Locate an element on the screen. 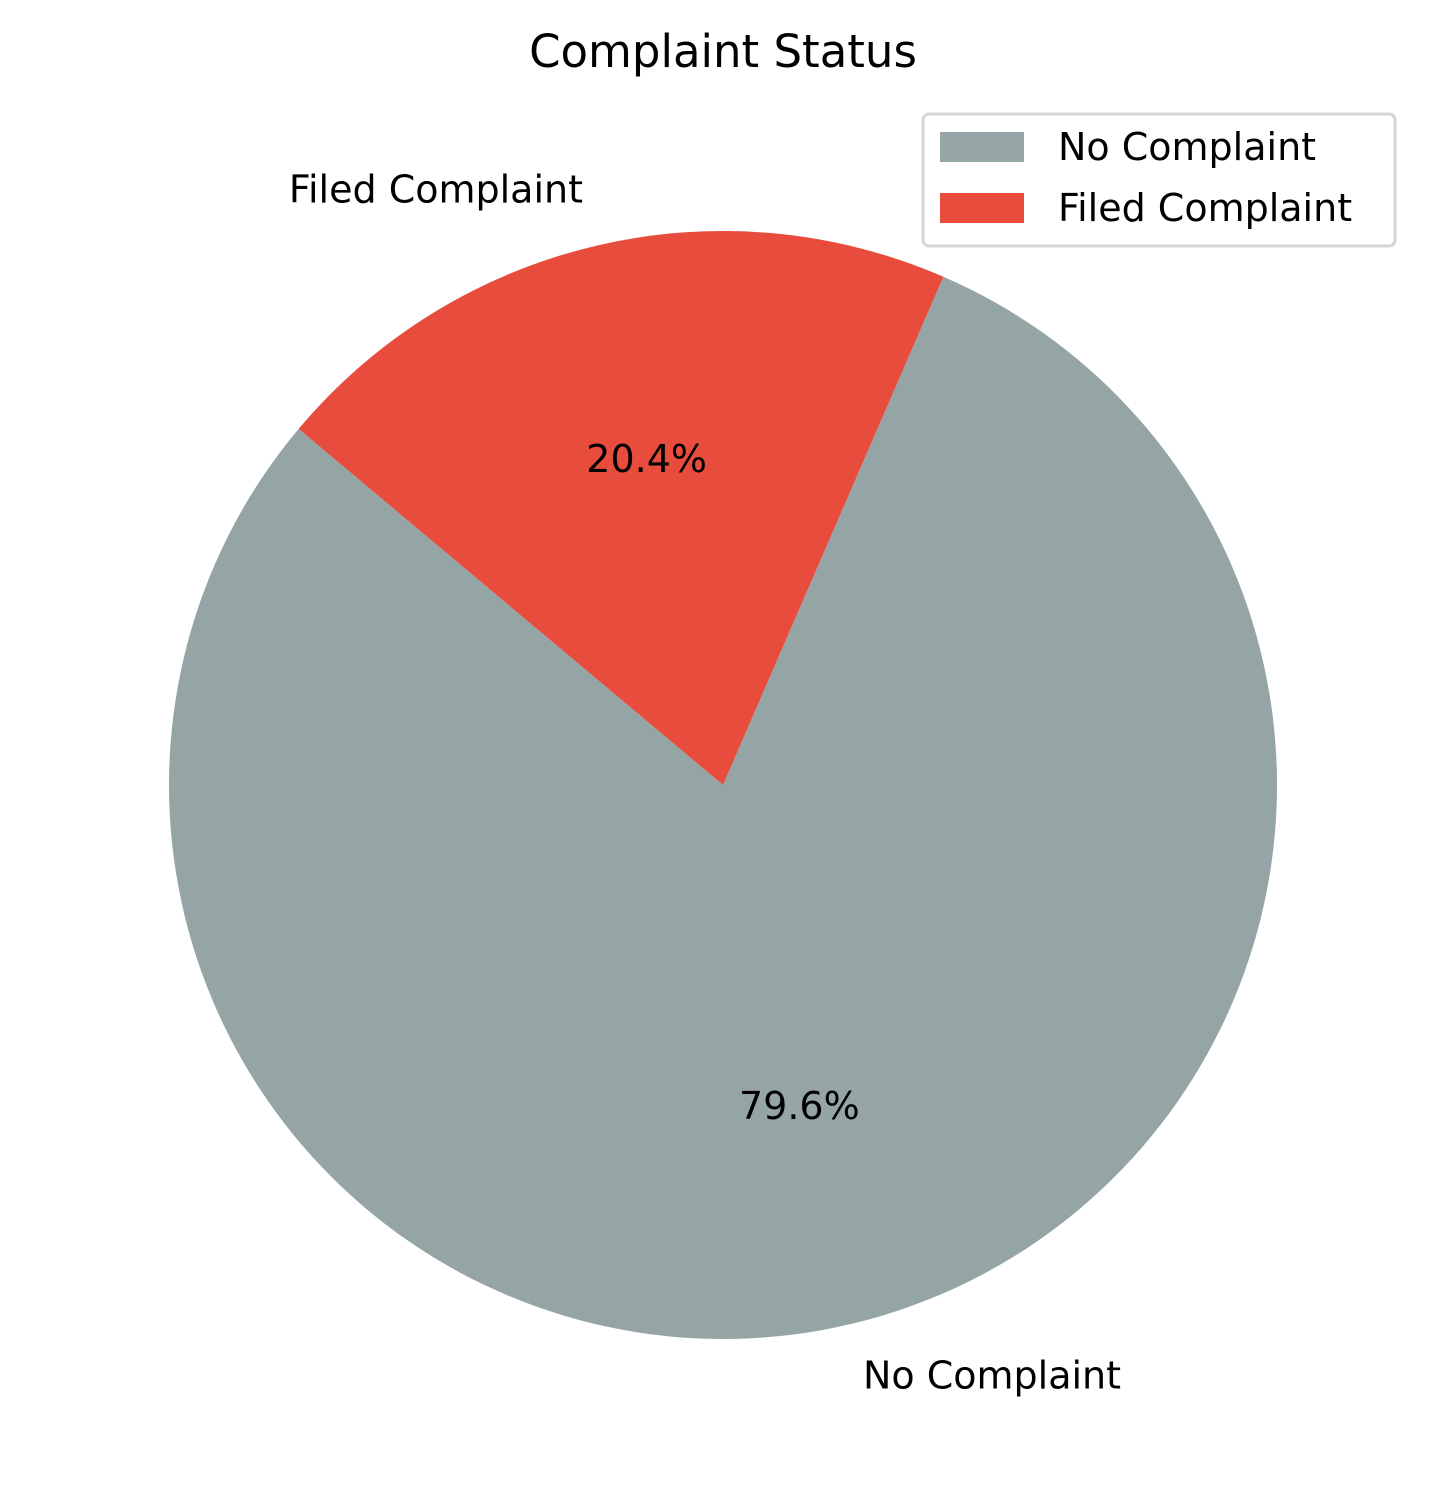  legend-label-no-complaint: No Complaint is located at coordinates (1187, 147).